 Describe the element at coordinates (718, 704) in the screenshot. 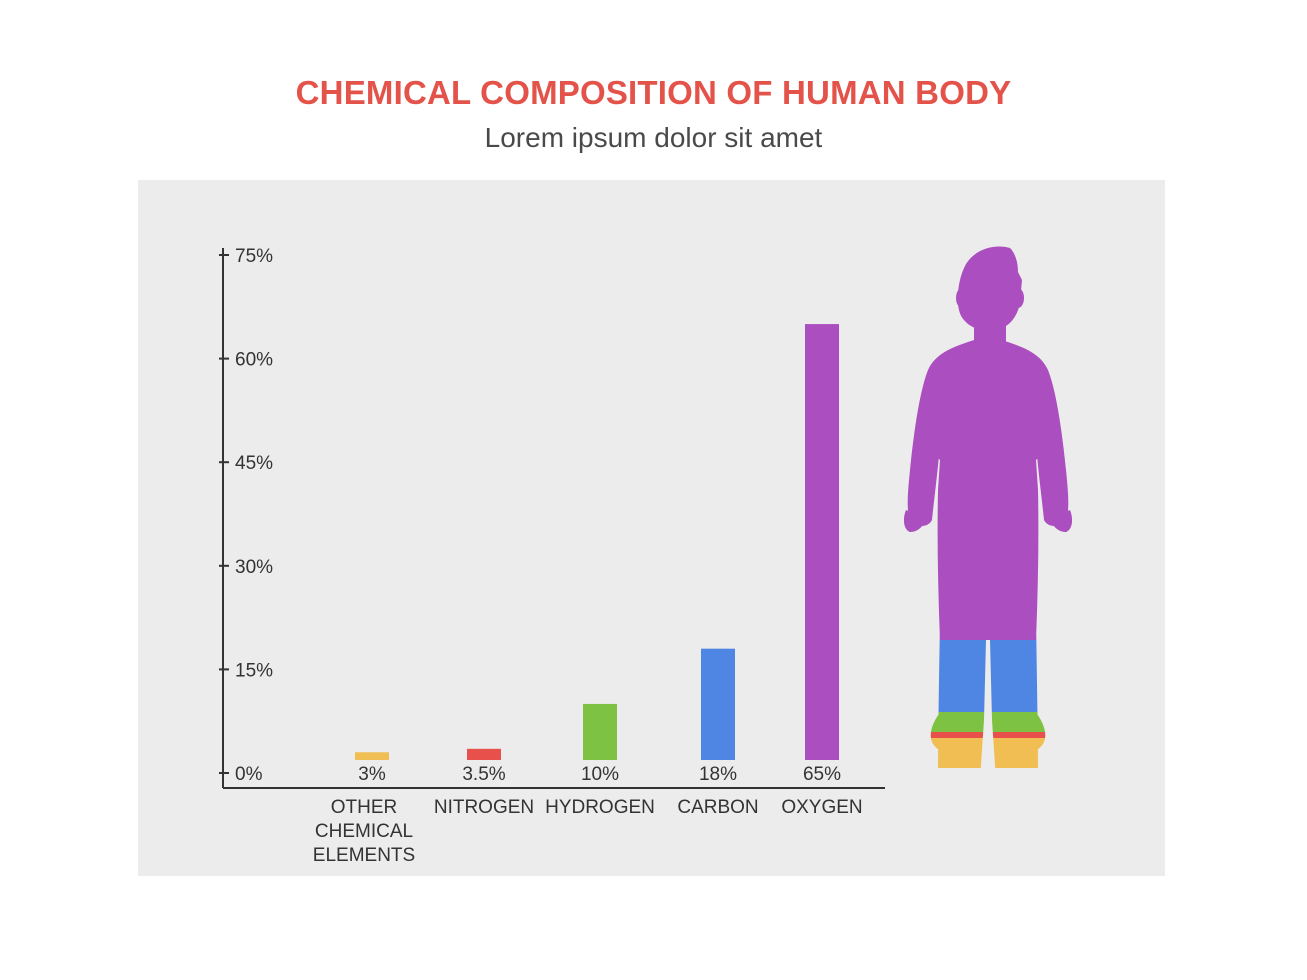

I see `bar-carbon` at that location.